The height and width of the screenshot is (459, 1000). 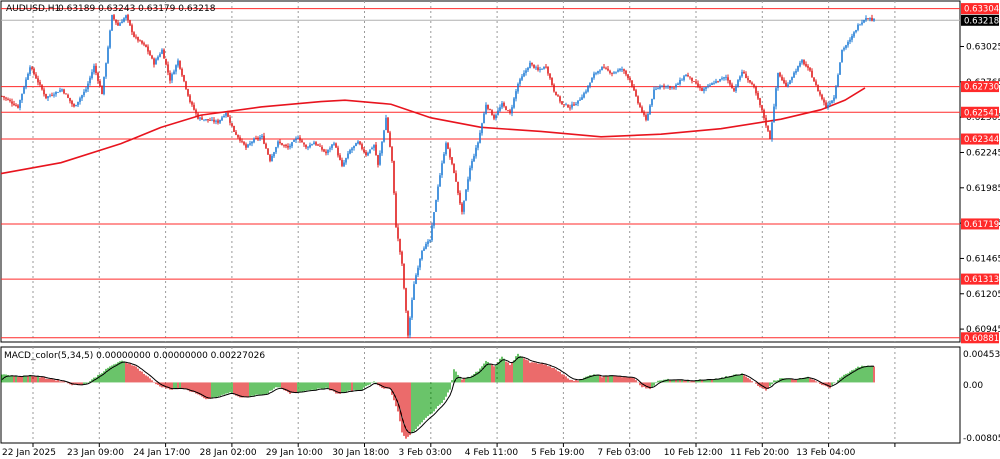 What do you see at coordinates (980, 20) in the screenshot?
I see `current-price-badge-bg` at bounding box center [980, 20].